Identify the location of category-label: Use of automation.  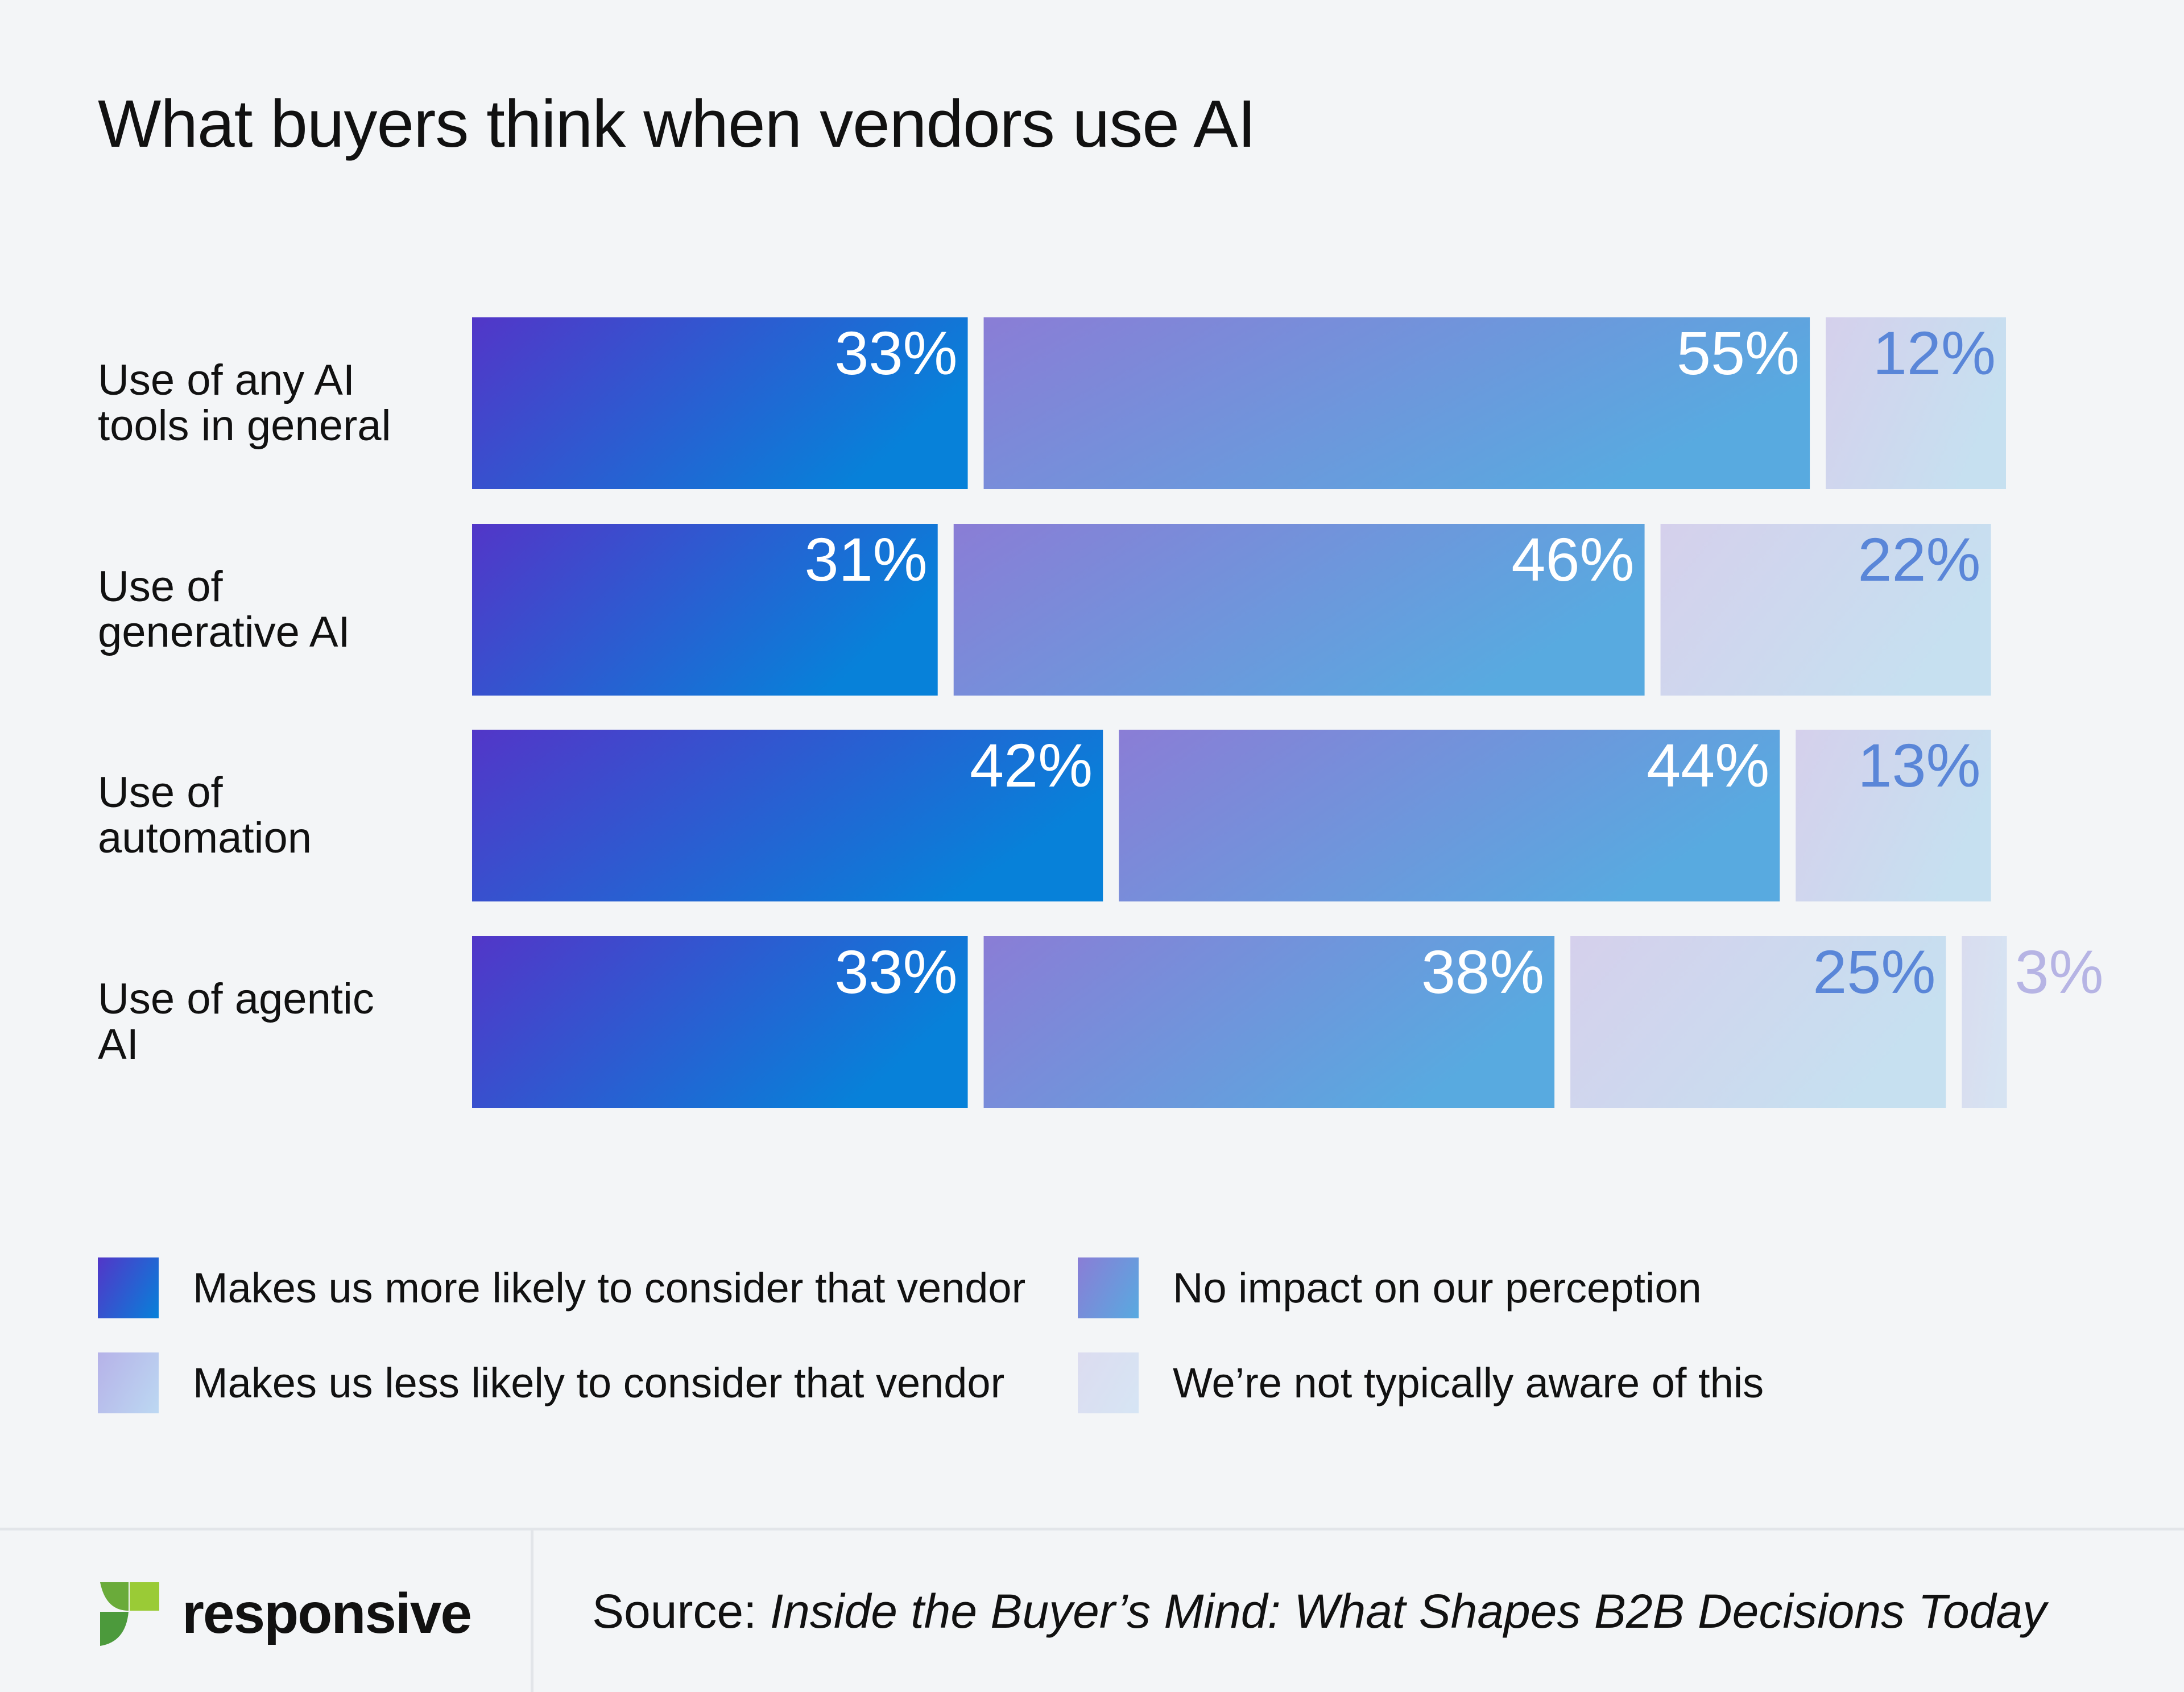
(268, 815).